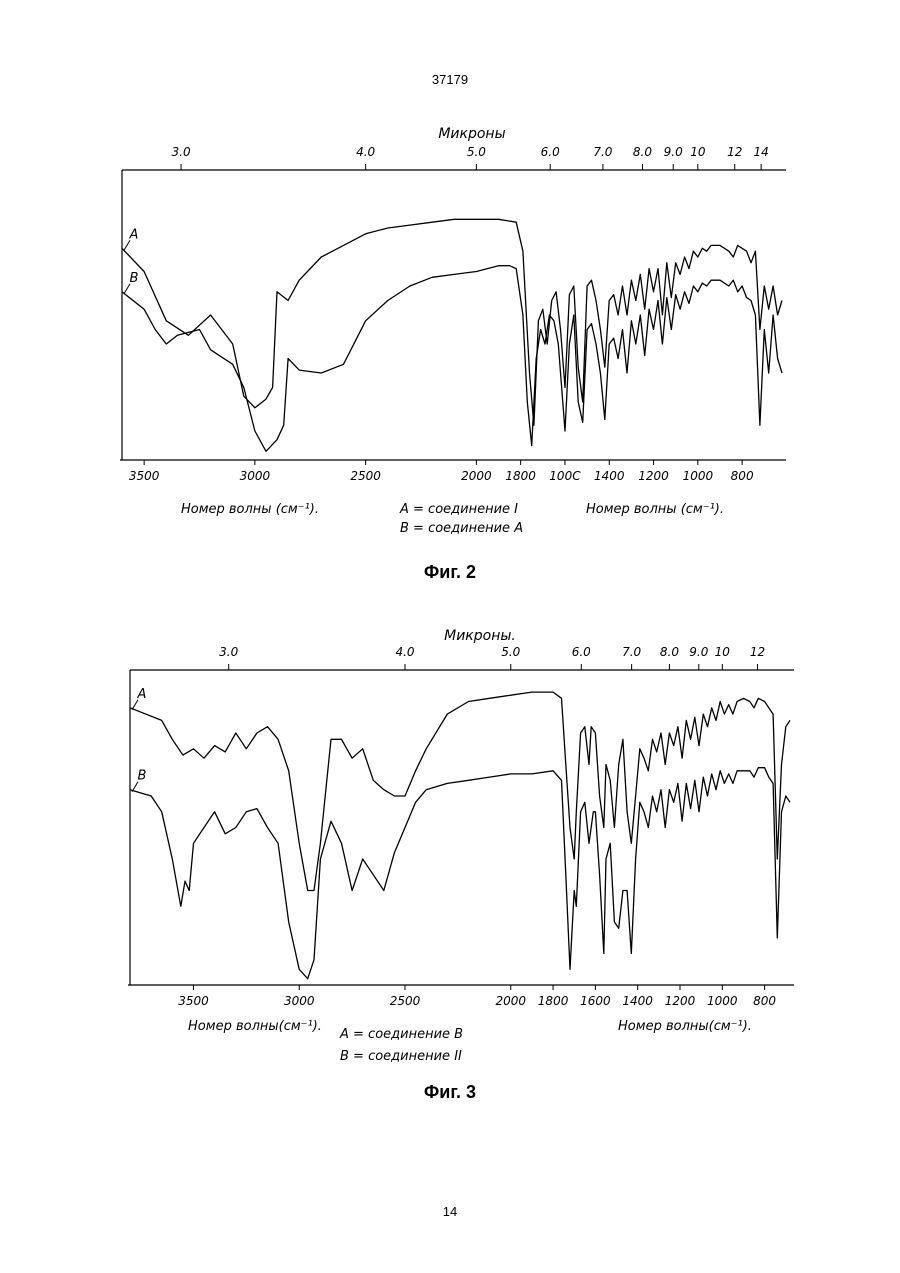  I want to click on legend-entry-b: B = соединение A, so click(461, 528).